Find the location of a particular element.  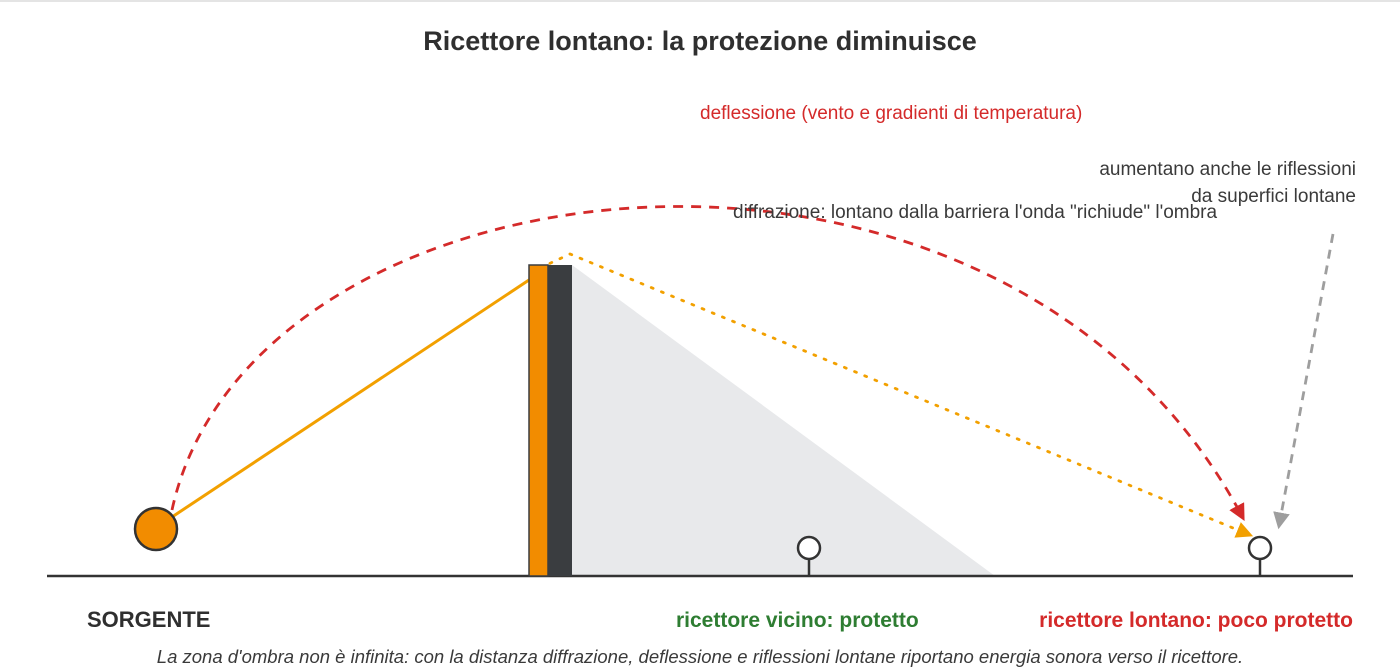

barrier-front is located at coordinates (538, 420).